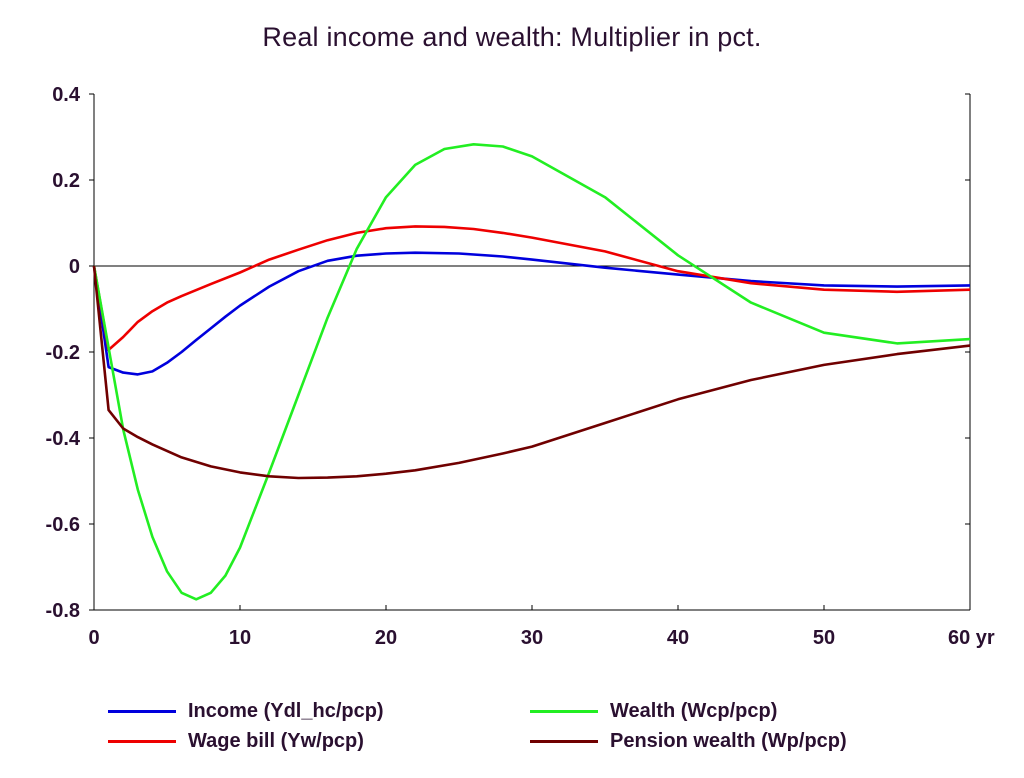  Describe the element at coordinates (66, 181) in the screenshot. I see `y-tick-label: 0.2` at that location.